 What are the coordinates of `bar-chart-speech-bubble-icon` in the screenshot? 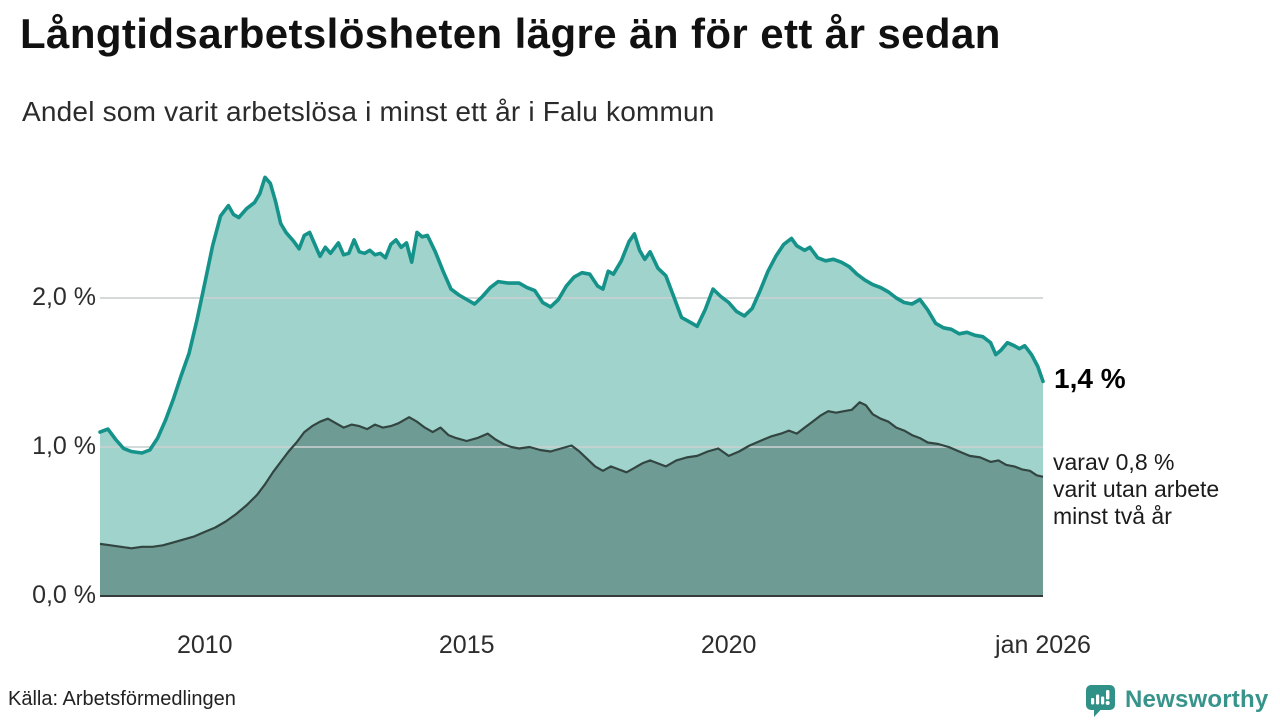 It's located at (1100, 701).